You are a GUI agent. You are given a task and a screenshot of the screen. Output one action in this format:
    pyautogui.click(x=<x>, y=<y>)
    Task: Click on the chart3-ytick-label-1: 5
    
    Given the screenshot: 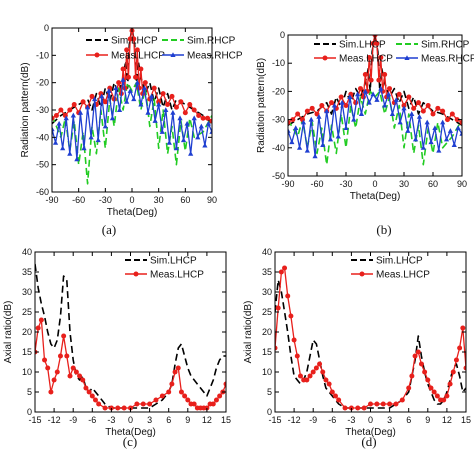 What is the action you would take?
    pyautogui.click(x=269, y=392)
    